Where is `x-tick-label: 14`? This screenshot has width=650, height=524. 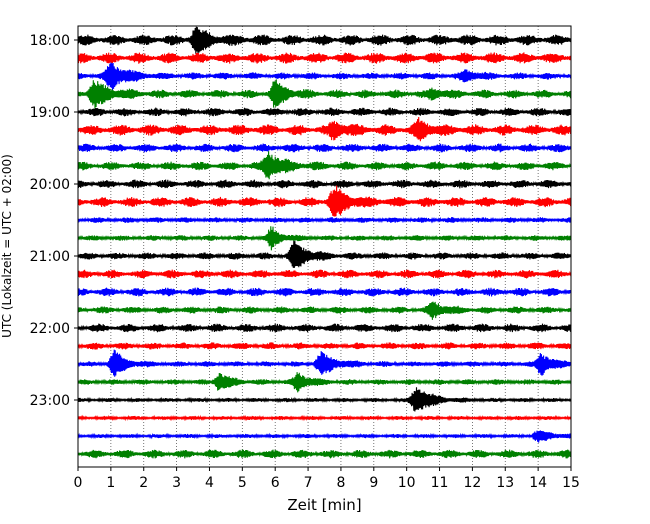 x-tick-label: 14 is located at coordinates (538, 483).